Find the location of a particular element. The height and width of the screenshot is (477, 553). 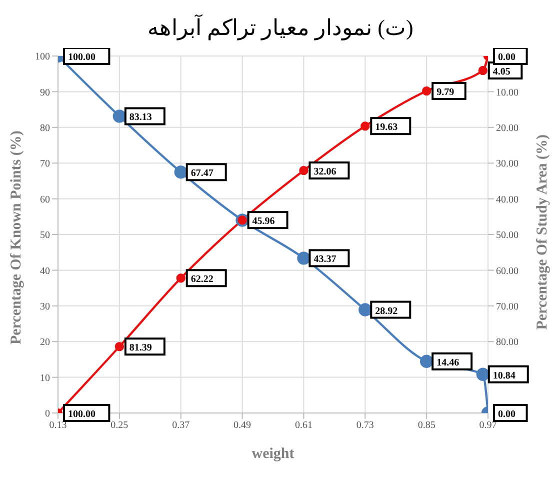

y2-tick-label: 30.00 is located at coordinates (507, 164).